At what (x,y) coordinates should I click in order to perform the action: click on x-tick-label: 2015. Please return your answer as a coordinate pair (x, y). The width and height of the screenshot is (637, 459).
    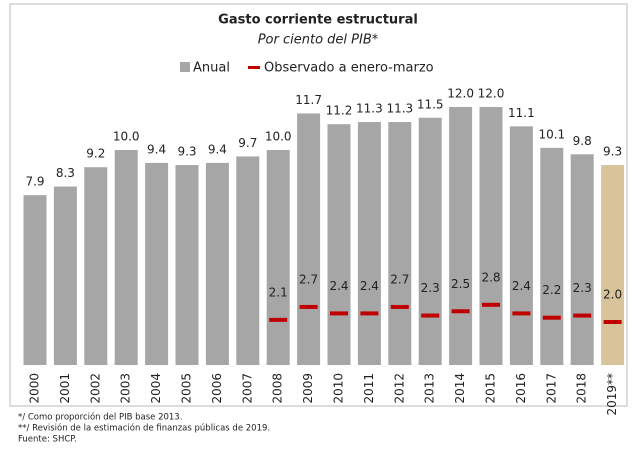
    Looking at the image, I should click on (491, 388).